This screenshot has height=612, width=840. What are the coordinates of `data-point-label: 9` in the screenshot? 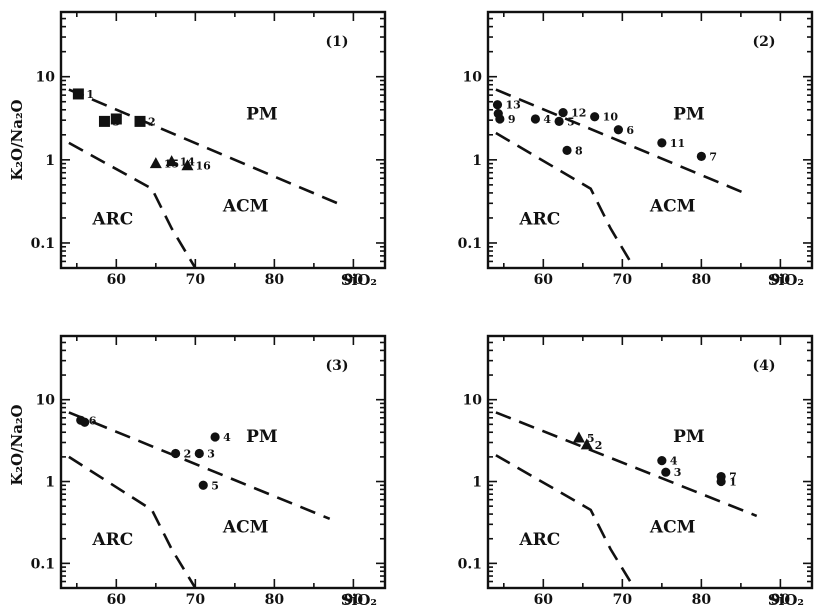 It's located at (512, 119).